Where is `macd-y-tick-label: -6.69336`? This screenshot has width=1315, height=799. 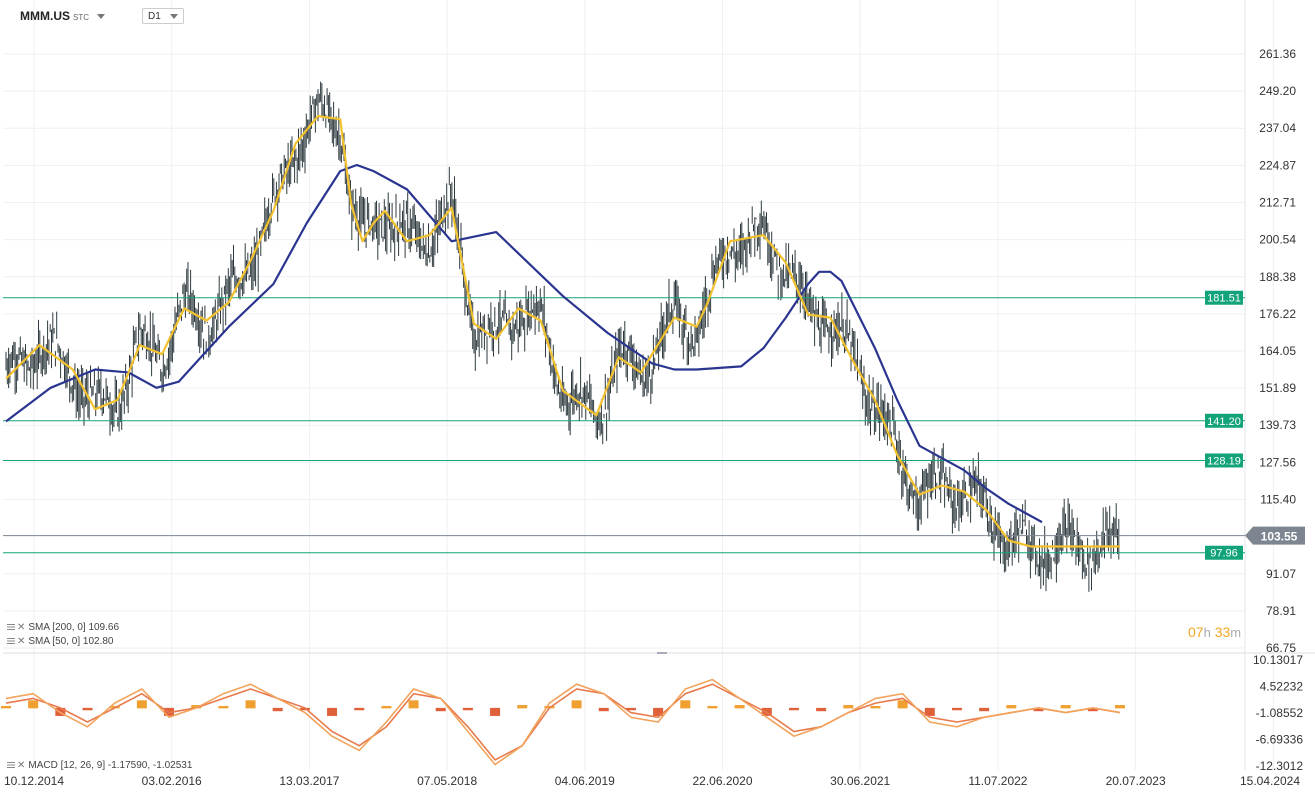
macd-y-tick-label: -6.69336 is located at coordinates (1280, 740).